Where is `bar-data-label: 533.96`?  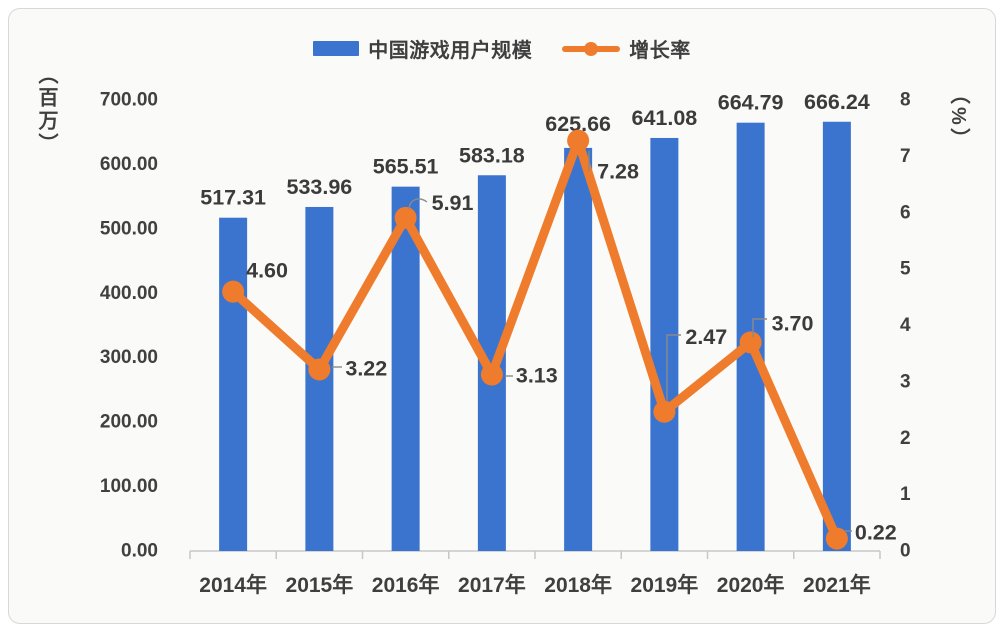
bar-data-label: 533.96 is located at coordinates (319, 187).